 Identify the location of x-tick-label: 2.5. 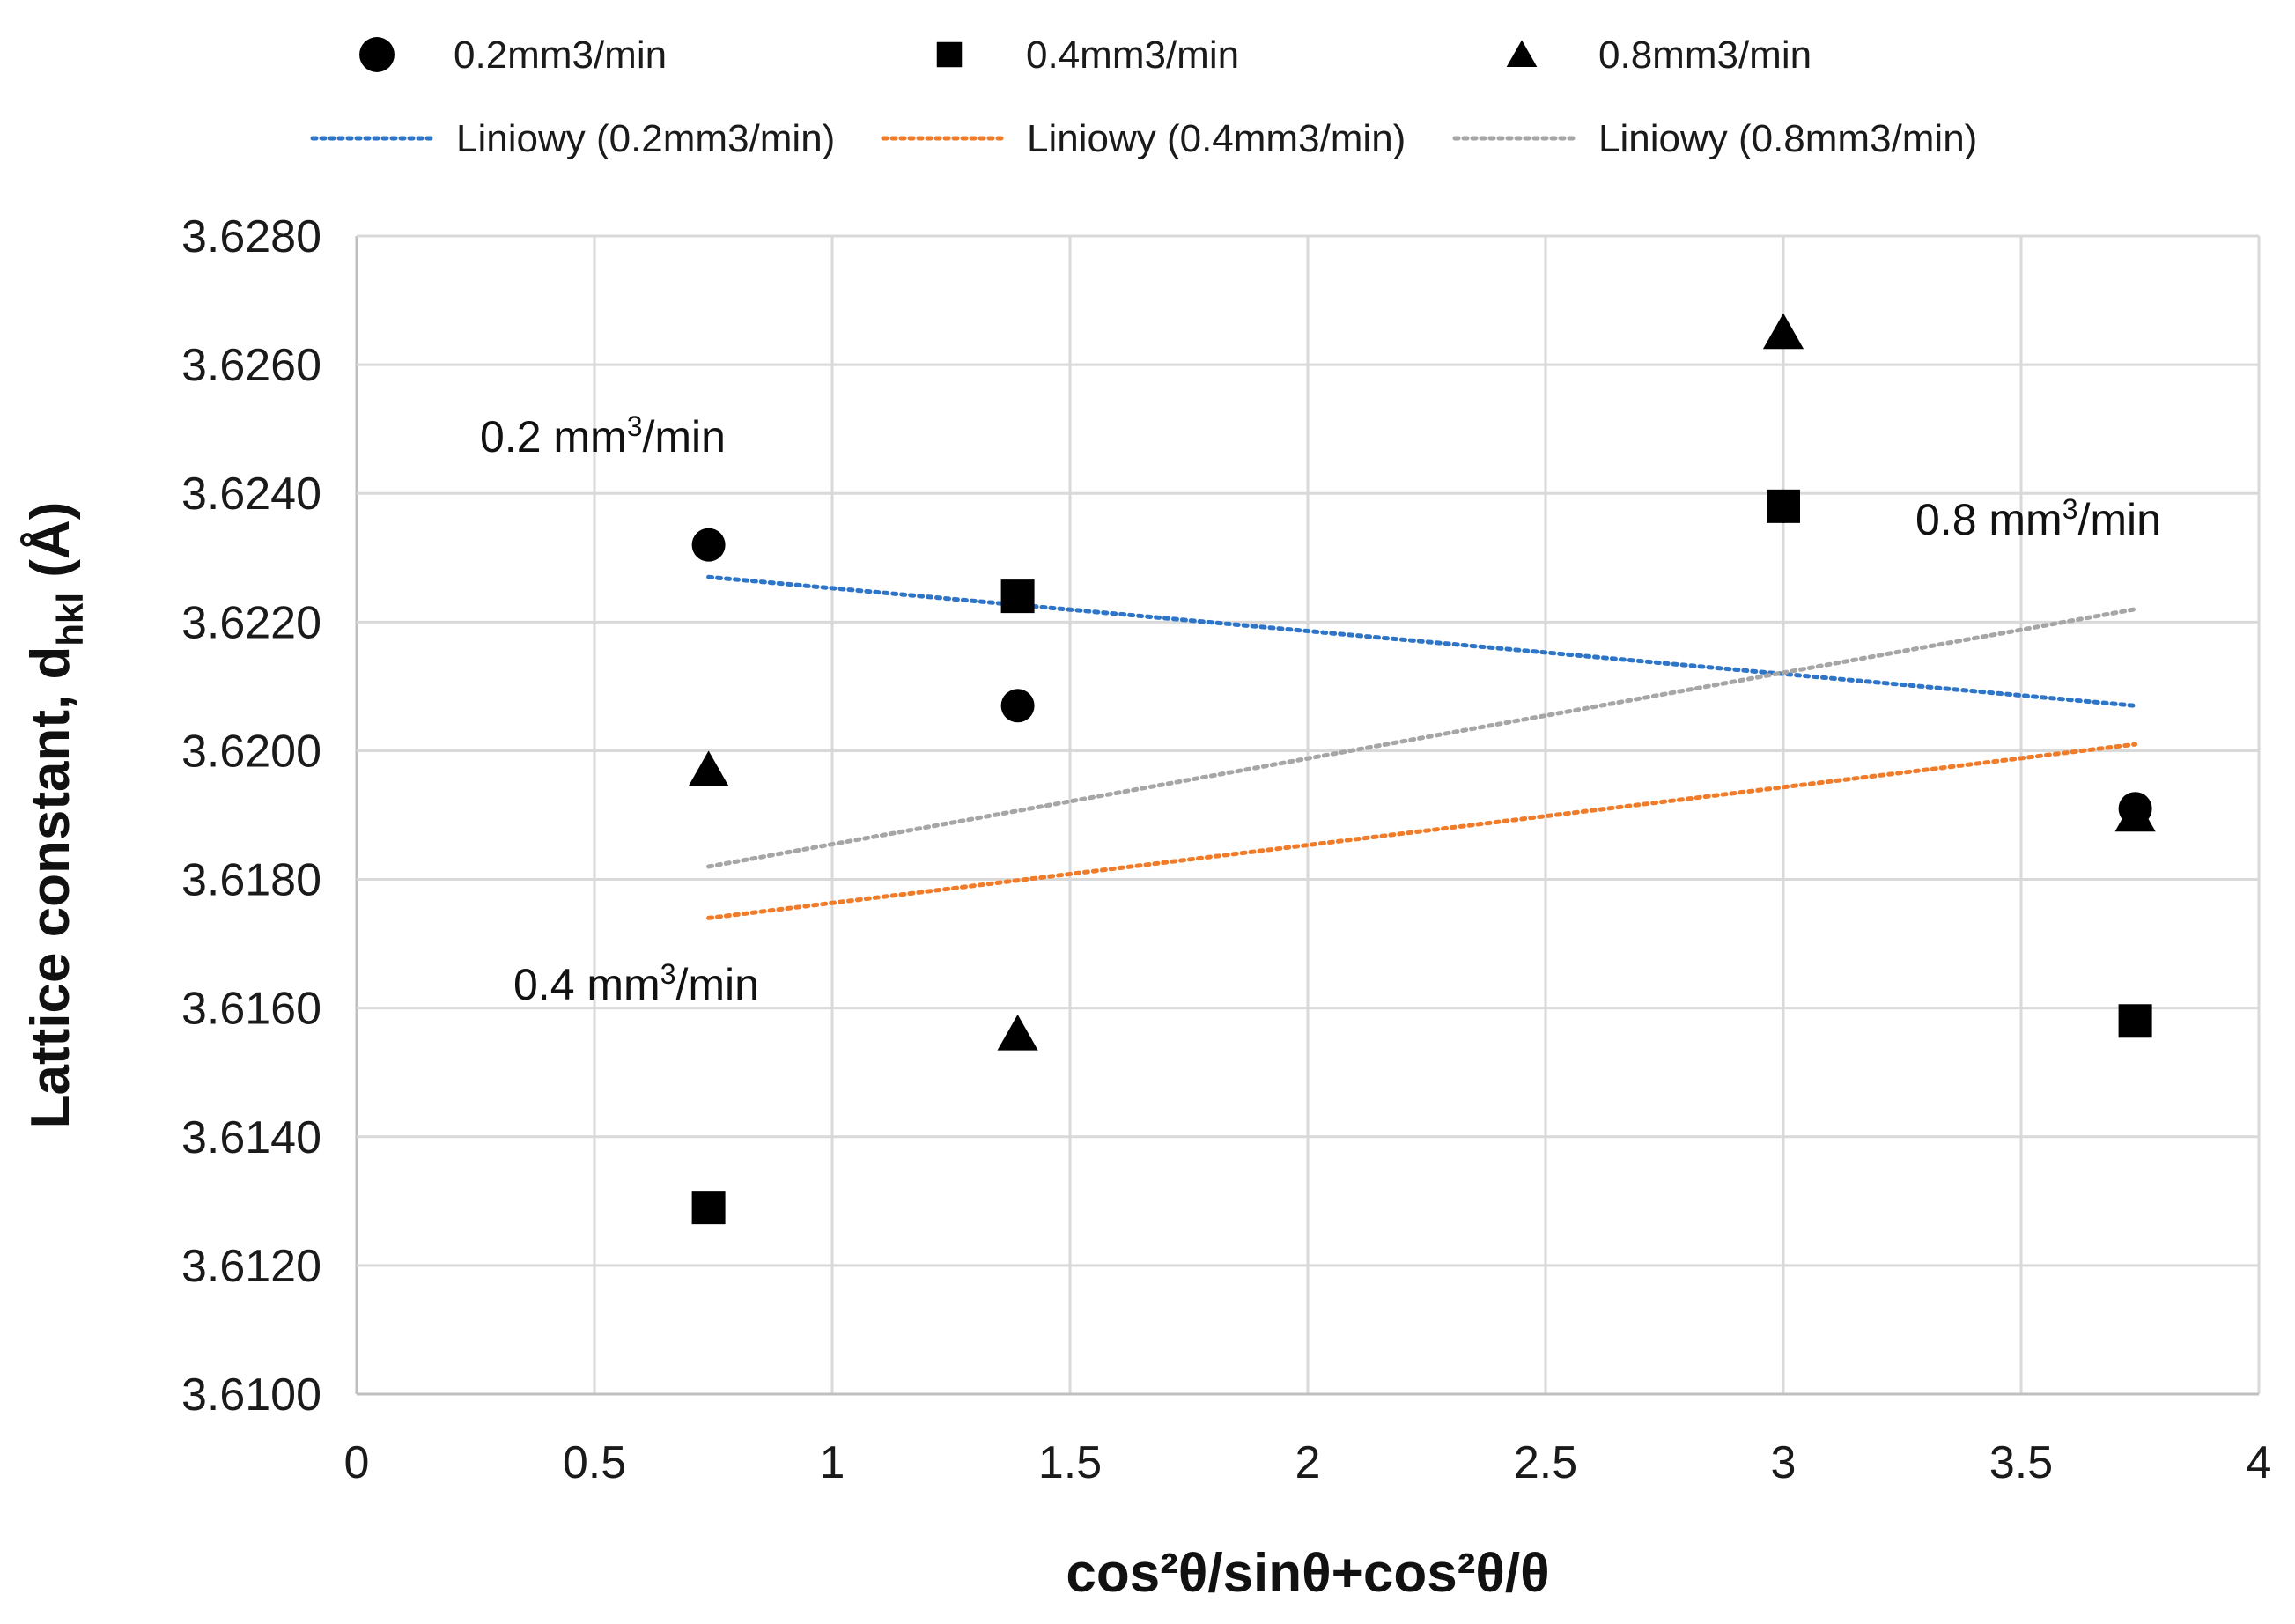
(1545, 1462).